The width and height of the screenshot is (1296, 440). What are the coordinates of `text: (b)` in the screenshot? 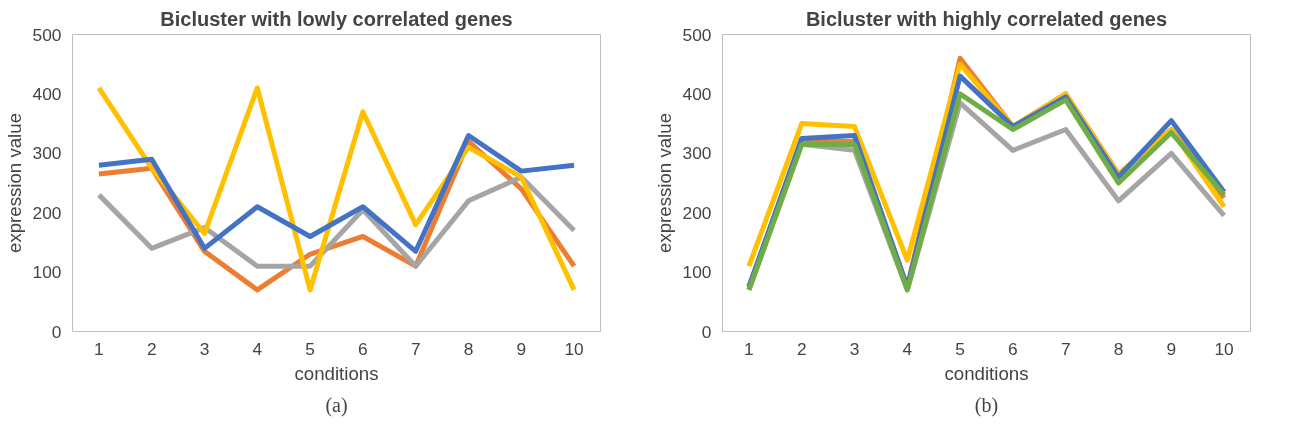 It's located at (986, 405).